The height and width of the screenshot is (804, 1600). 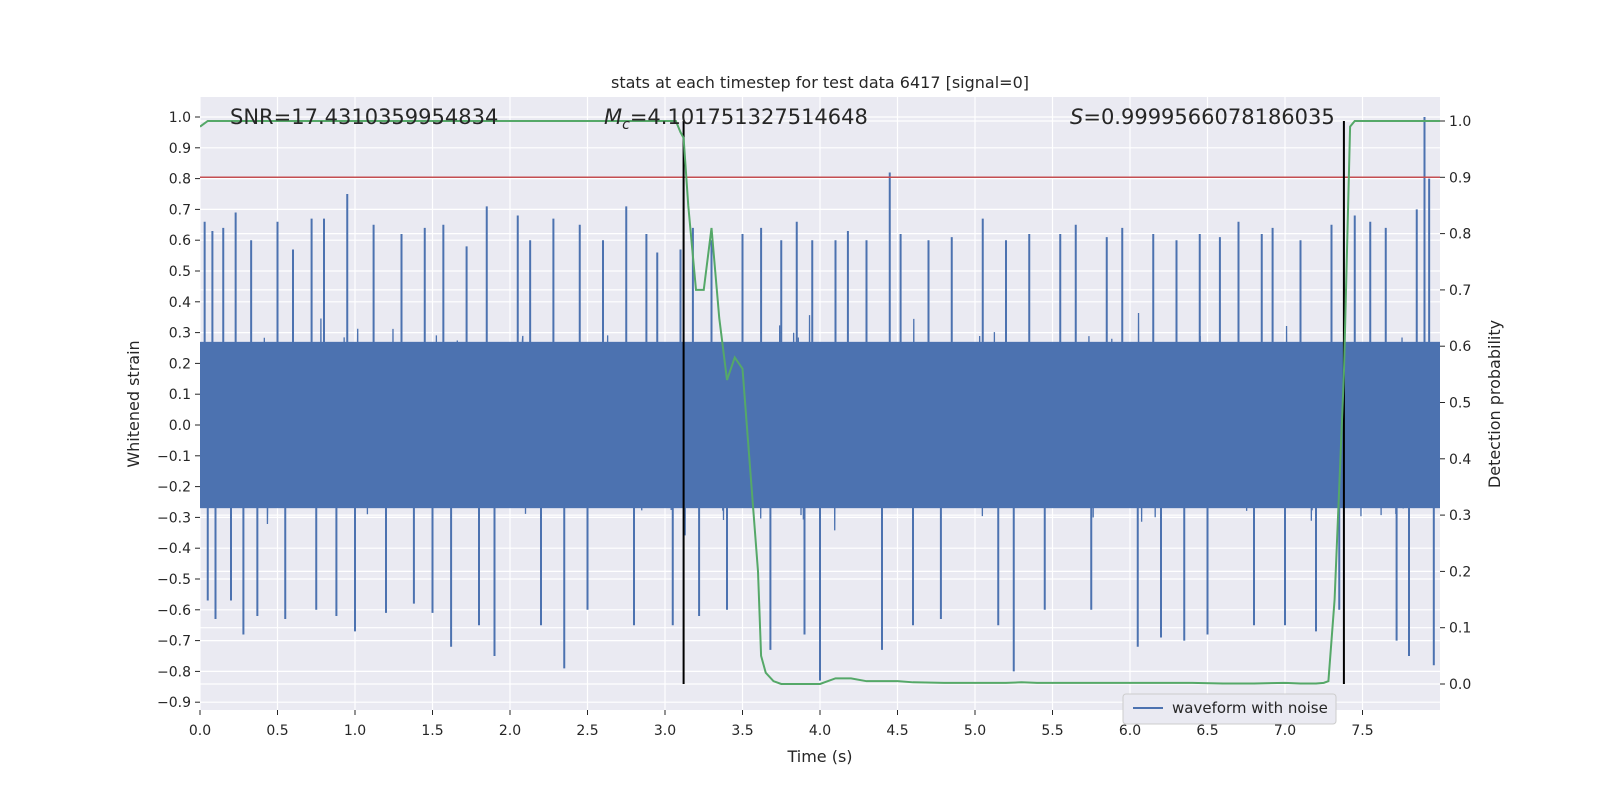 What do you see at coordinates (1285, 731) in the screenshot?
I see `x-tick-label: 7.0` at bounding box center [1285, 731].